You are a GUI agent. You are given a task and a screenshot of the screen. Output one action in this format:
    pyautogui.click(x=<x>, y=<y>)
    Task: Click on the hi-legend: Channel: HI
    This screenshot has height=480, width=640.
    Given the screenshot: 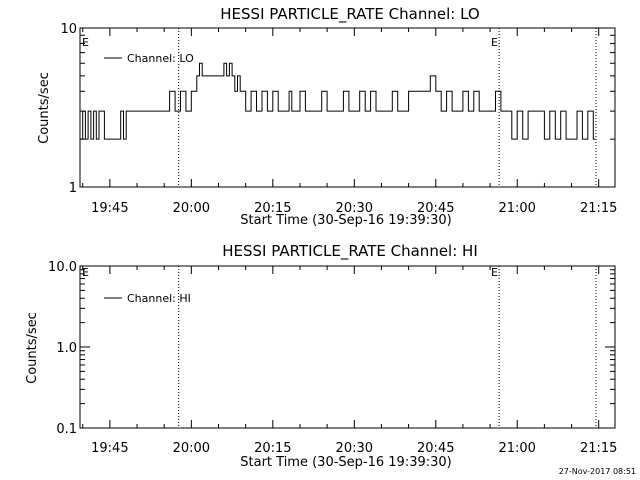 What is the action you would take?
    pyautogui.click(x=147, y=298)
    